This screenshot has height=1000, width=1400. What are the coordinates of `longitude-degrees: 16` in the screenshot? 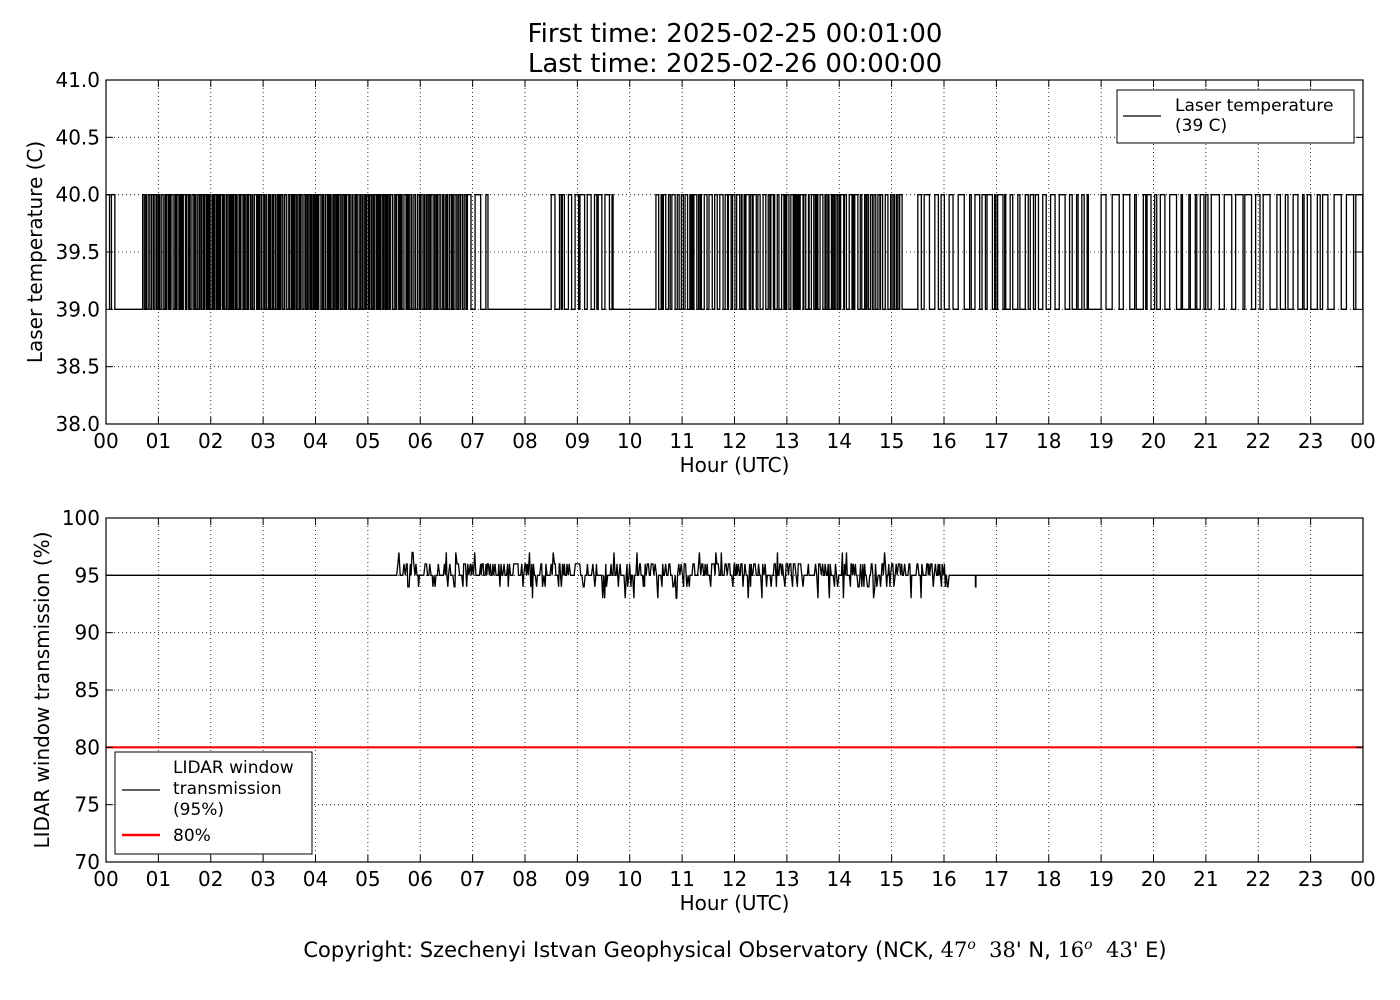 It's located at (1071, 950).